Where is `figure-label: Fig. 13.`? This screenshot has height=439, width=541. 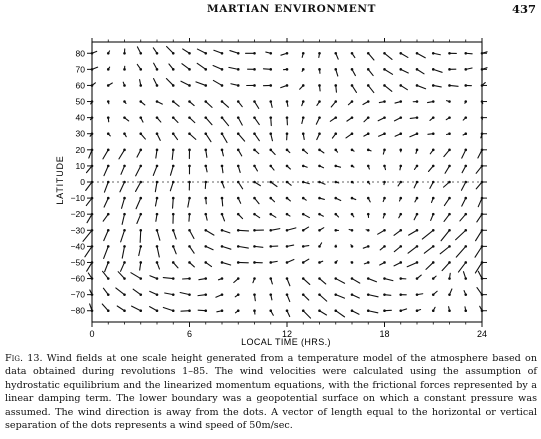
figure-label: Fig. 13. is located at coordinates (24, 358).